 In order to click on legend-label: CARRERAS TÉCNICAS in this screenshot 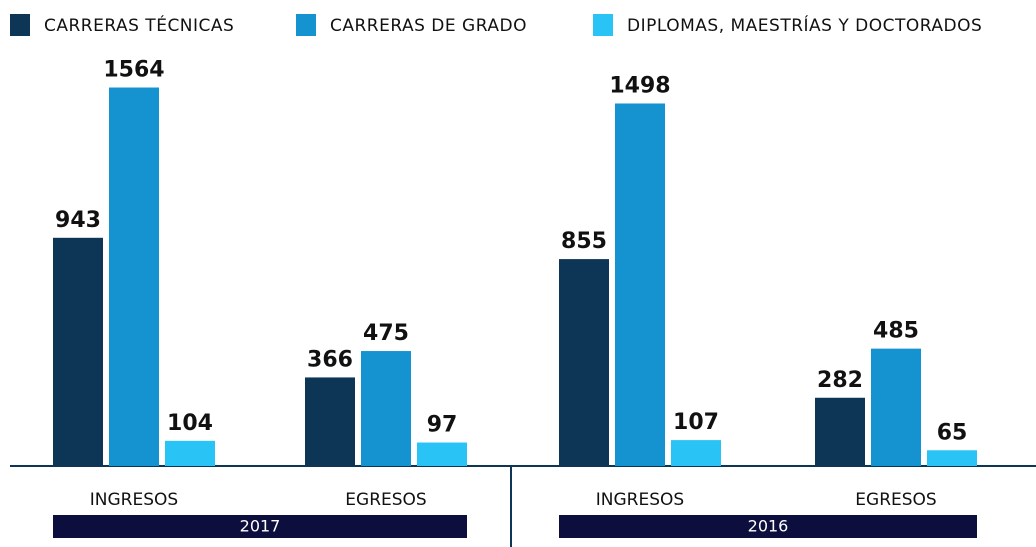, I will do `click(139, 25)`.